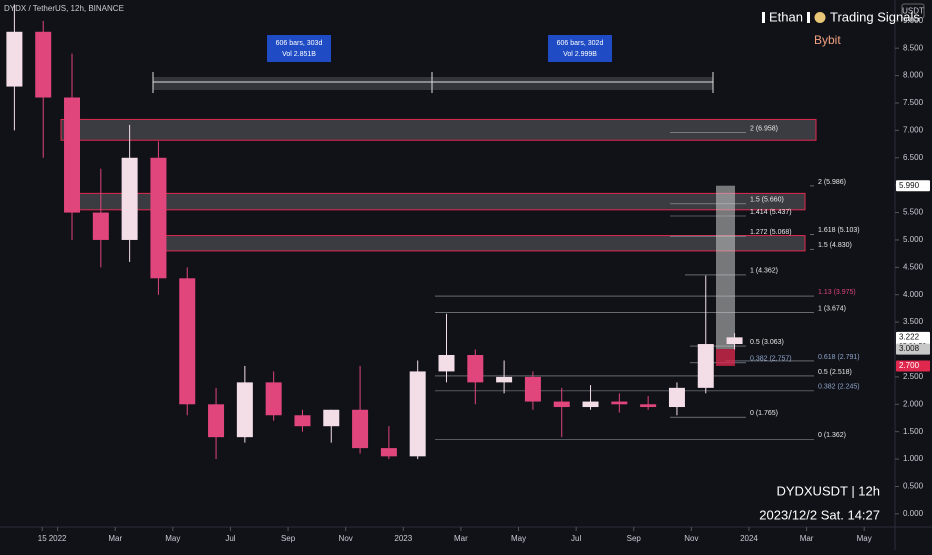 The height and width of the screenshot is (555, 932). I want to click on x-tick-label: 15, so click(42, 538).